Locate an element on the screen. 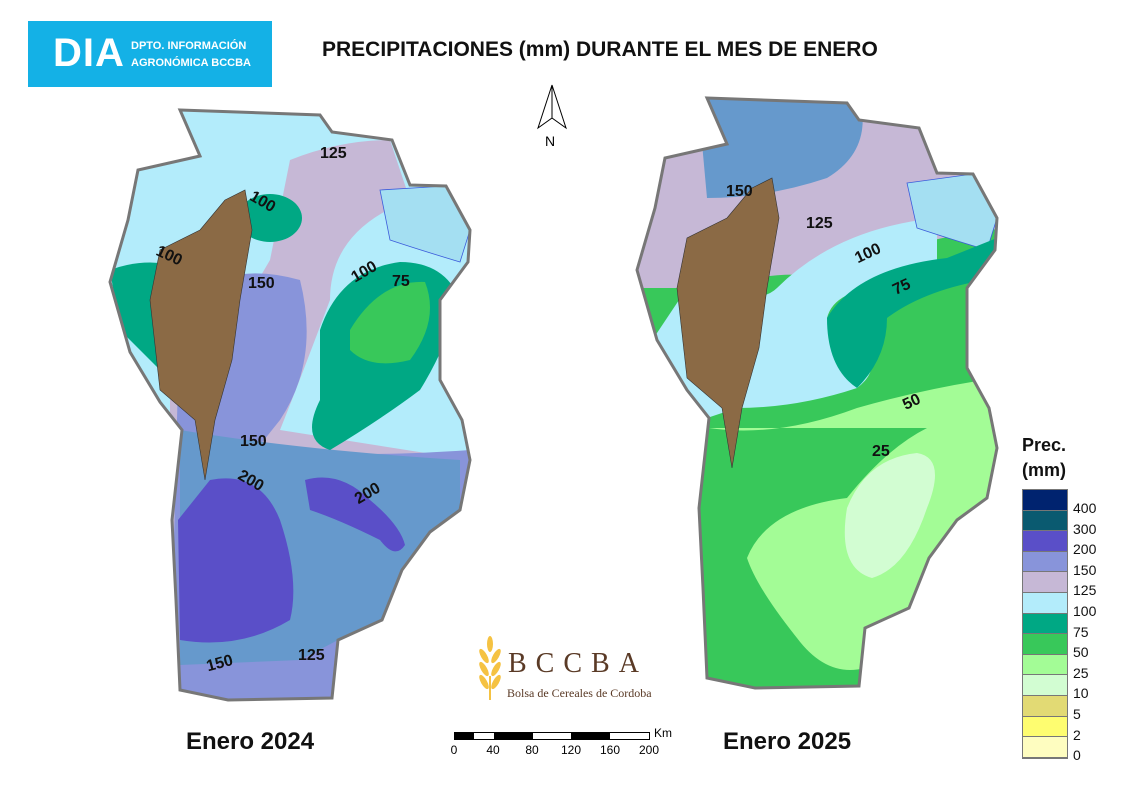  logo-line2: AGRONÓMICA BCCBA is located at coordinates (191, 63).